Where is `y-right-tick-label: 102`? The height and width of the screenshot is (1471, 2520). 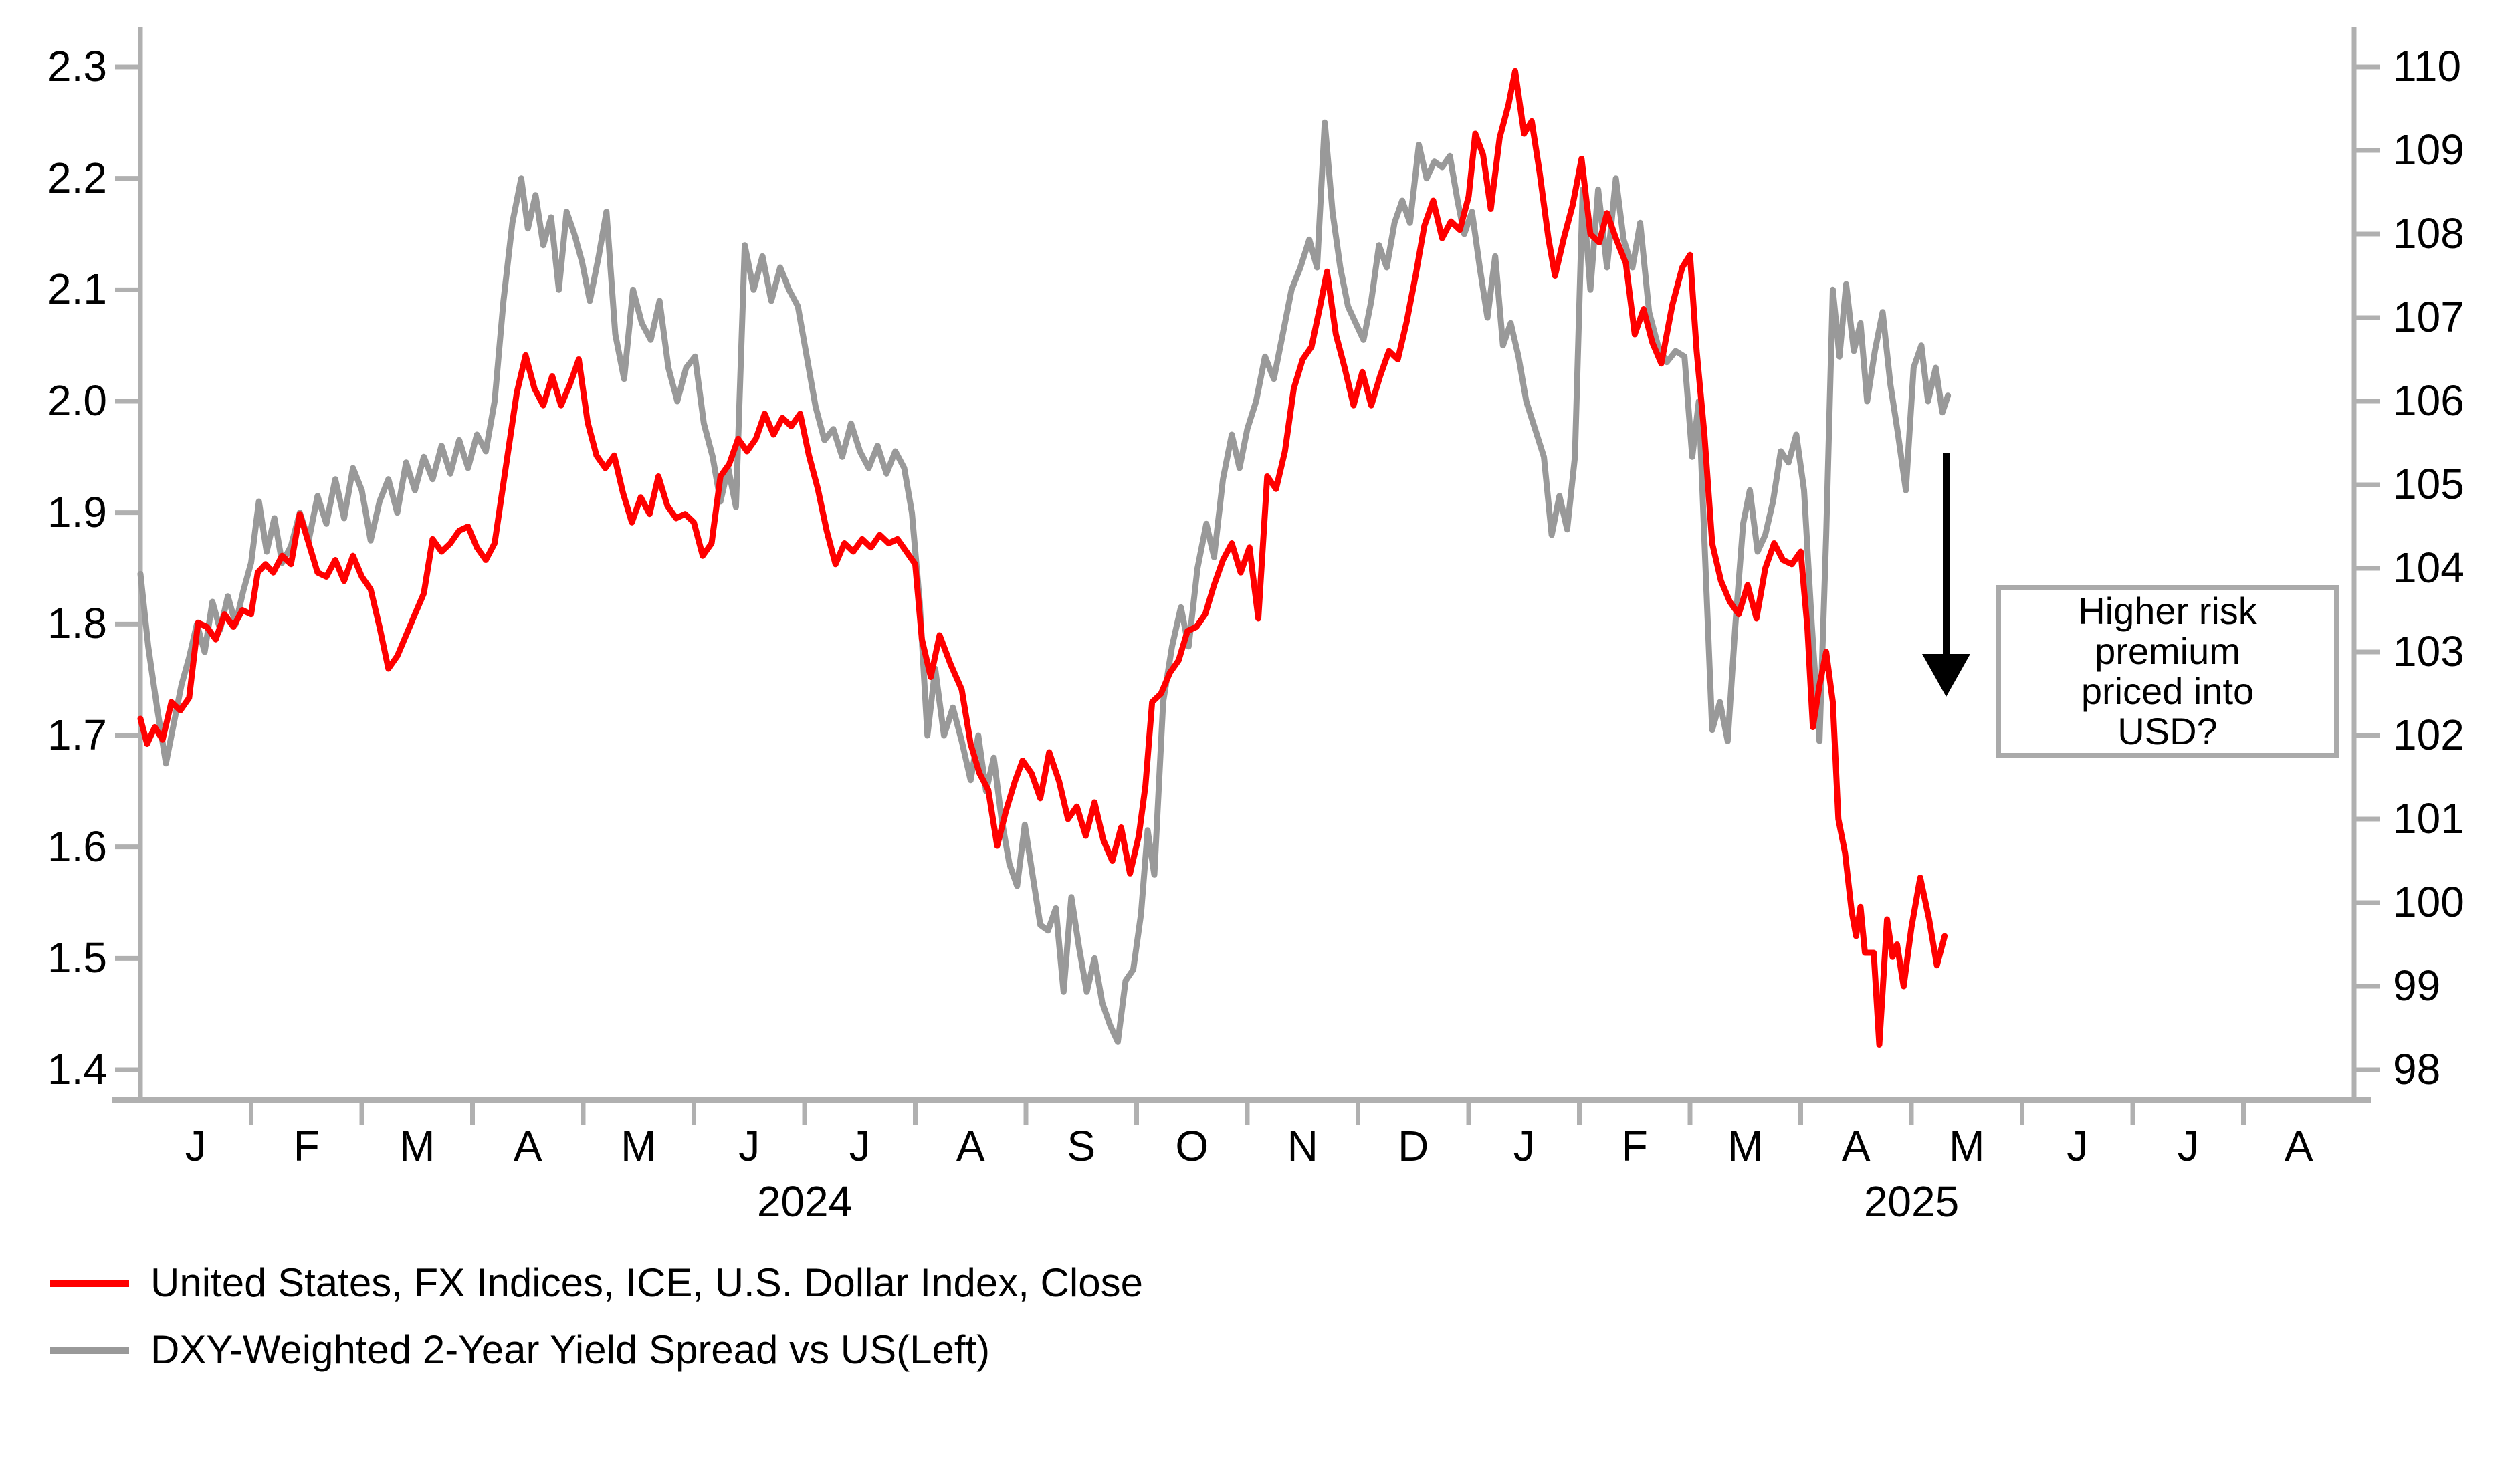 y-right-tick-label: 102 is located at coordinates (2428, 735).